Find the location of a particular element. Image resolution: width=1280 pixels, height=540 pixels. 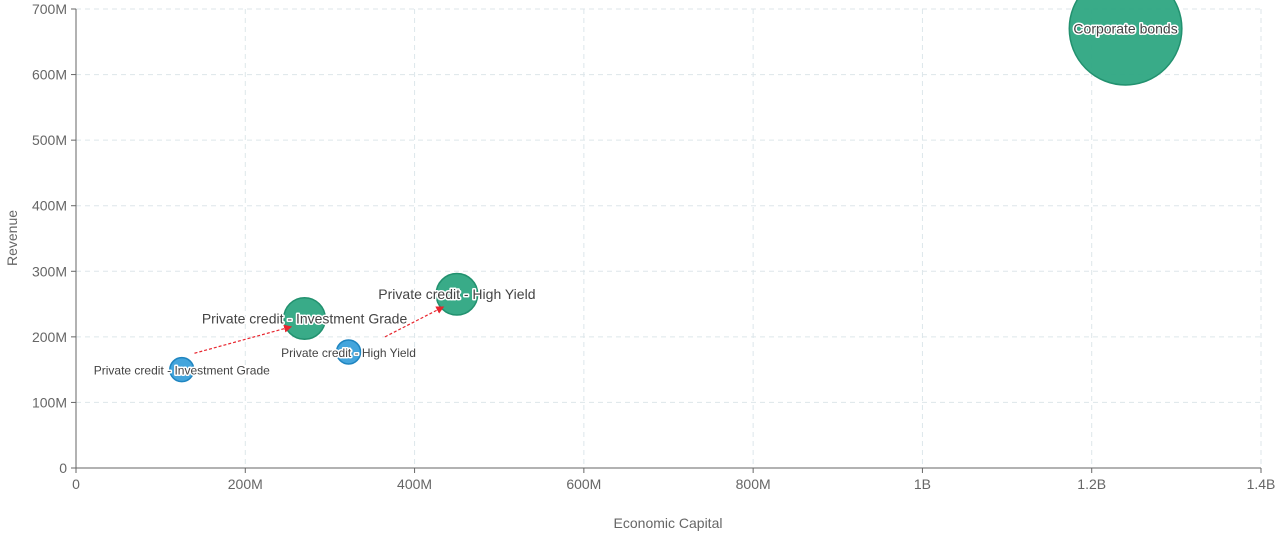

y-tick-label: 500M is located at coordinates (49, 140).